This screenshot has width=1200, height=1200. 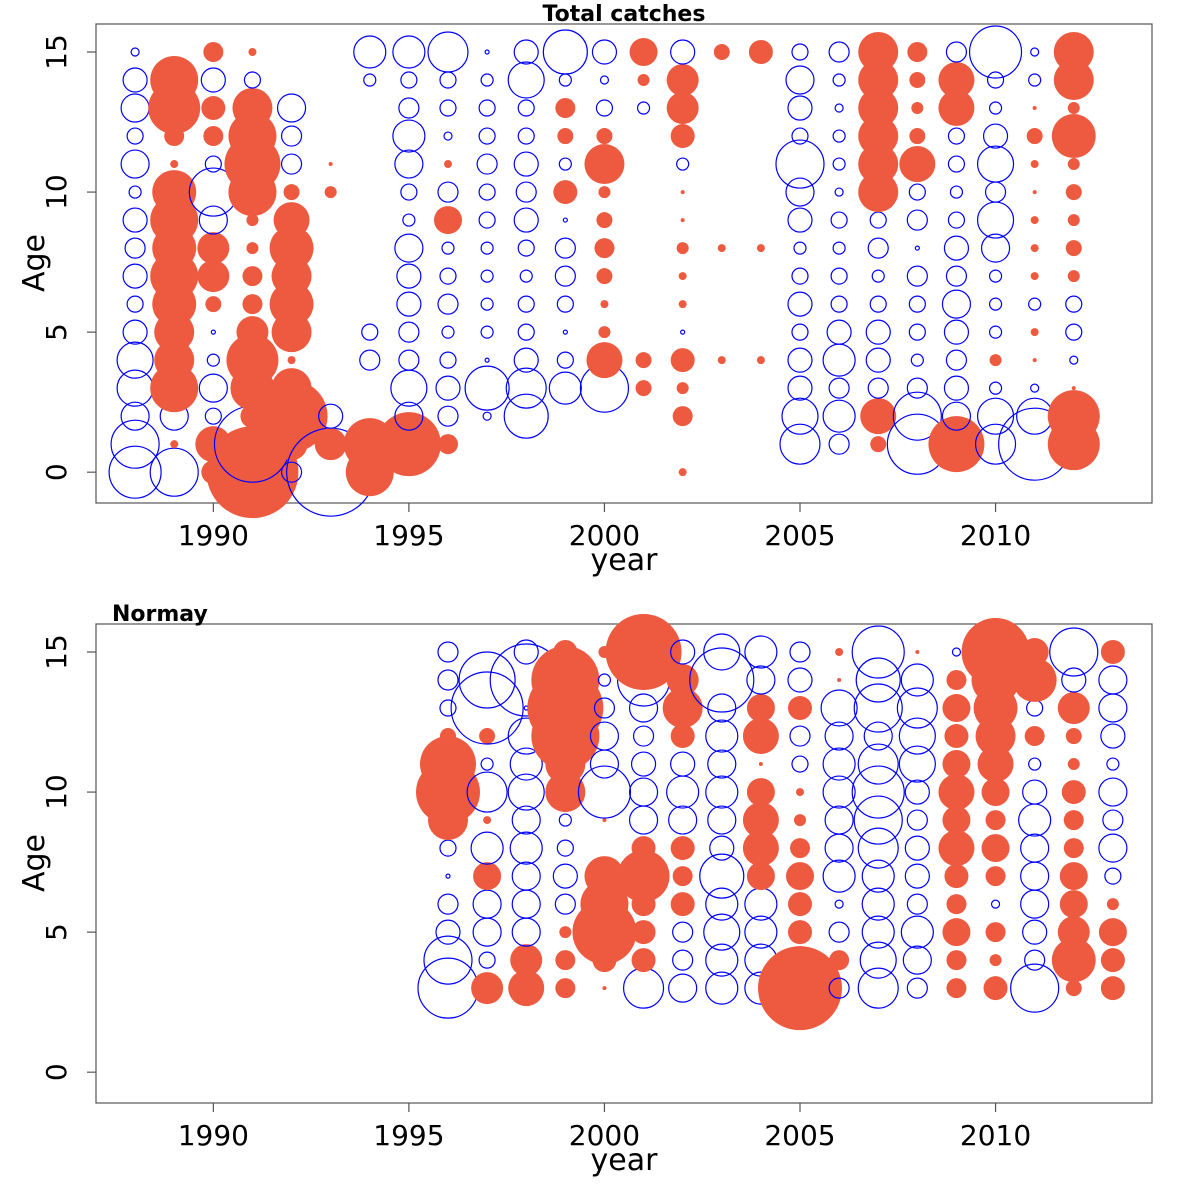 What do you see at coordinates (56, 792) in the screenshot?
I see `y-tick-label: 10` at bounding box center [56, 792].